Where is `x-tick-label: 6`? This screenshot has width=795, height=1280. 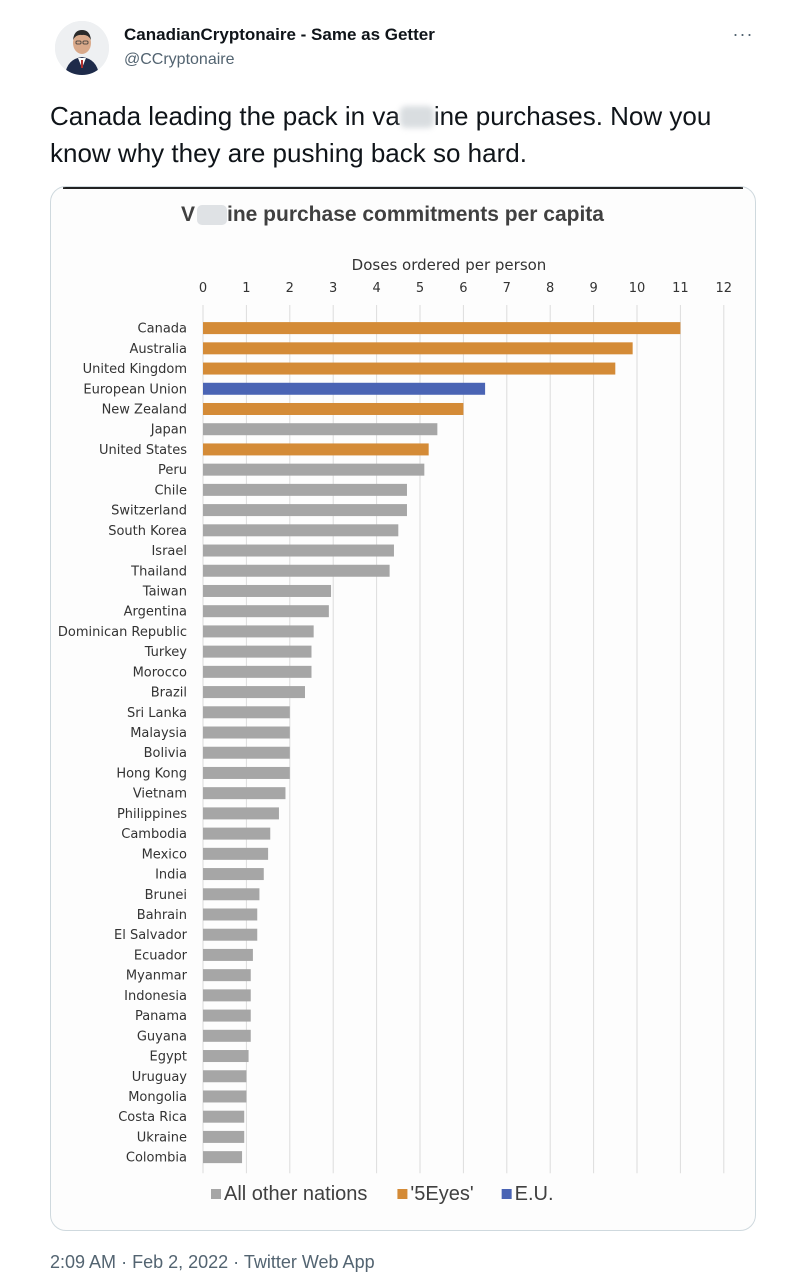 x-tick-label: 6 is located at coordinates (463, 288).